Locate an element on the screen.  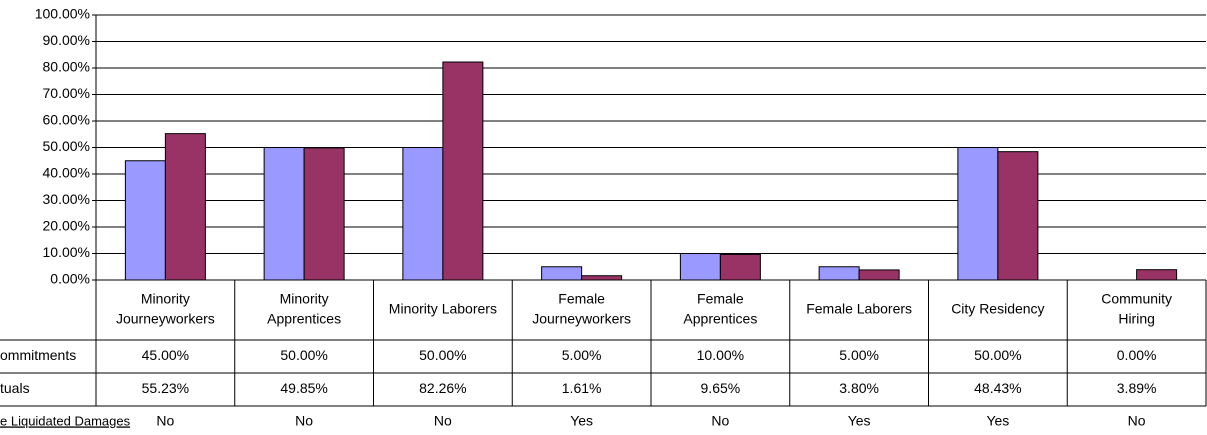
y-tick-label: 80.00% is located at coordinates (66, 67).